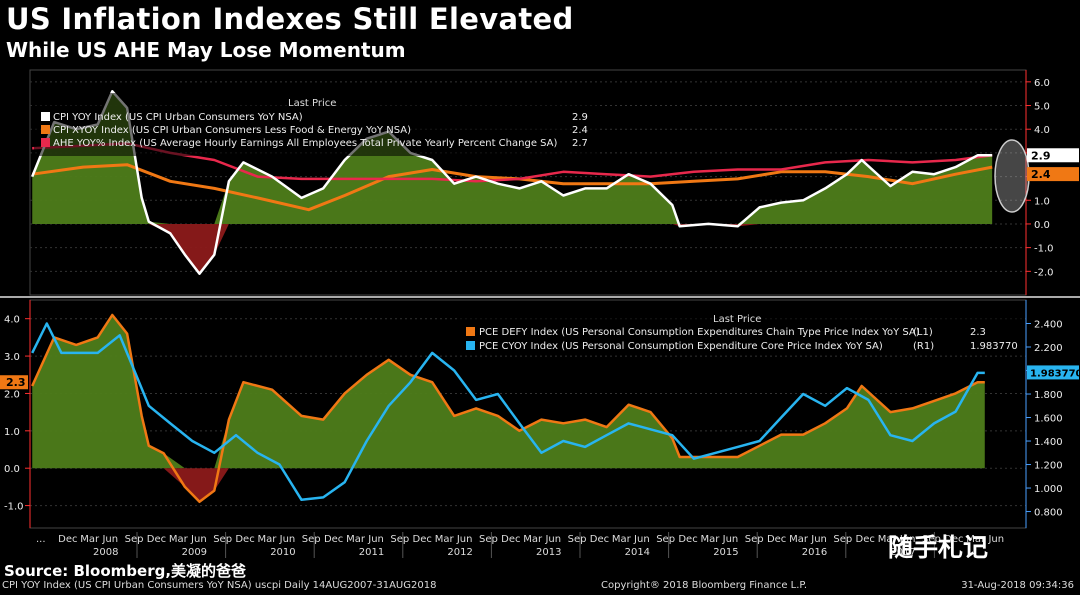 This screenshot has height=595, width=1080. I want to click on x-year-label: 2016, so click(814, 552).